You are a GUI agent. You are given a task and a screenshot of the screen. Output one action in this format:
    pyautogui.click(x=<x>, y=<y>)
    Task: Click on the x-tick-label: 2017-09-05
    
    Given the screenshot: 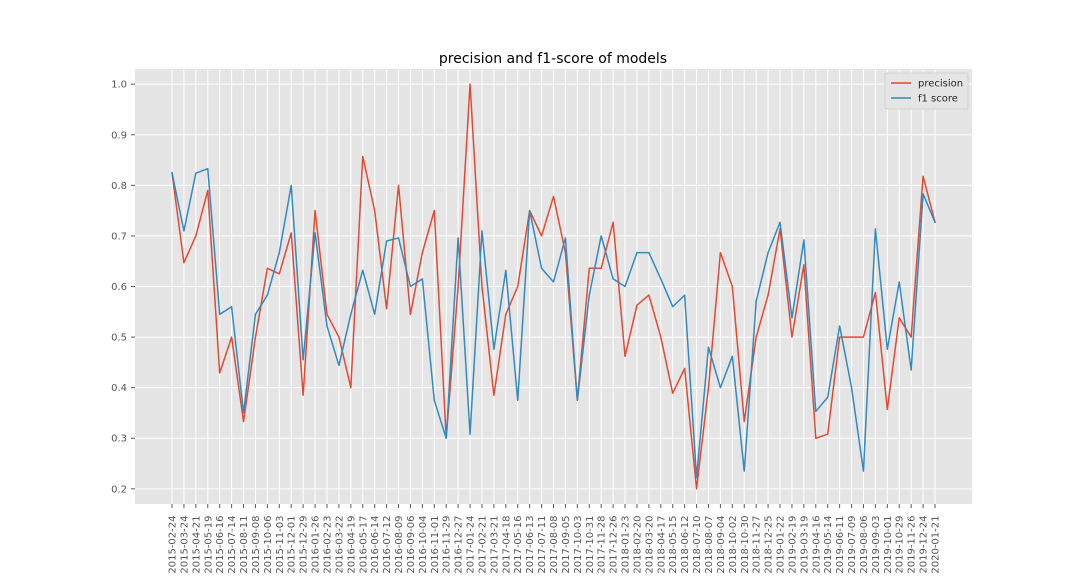 What is the action you would take?
    pyautogui.click(x=566, y=545)
    